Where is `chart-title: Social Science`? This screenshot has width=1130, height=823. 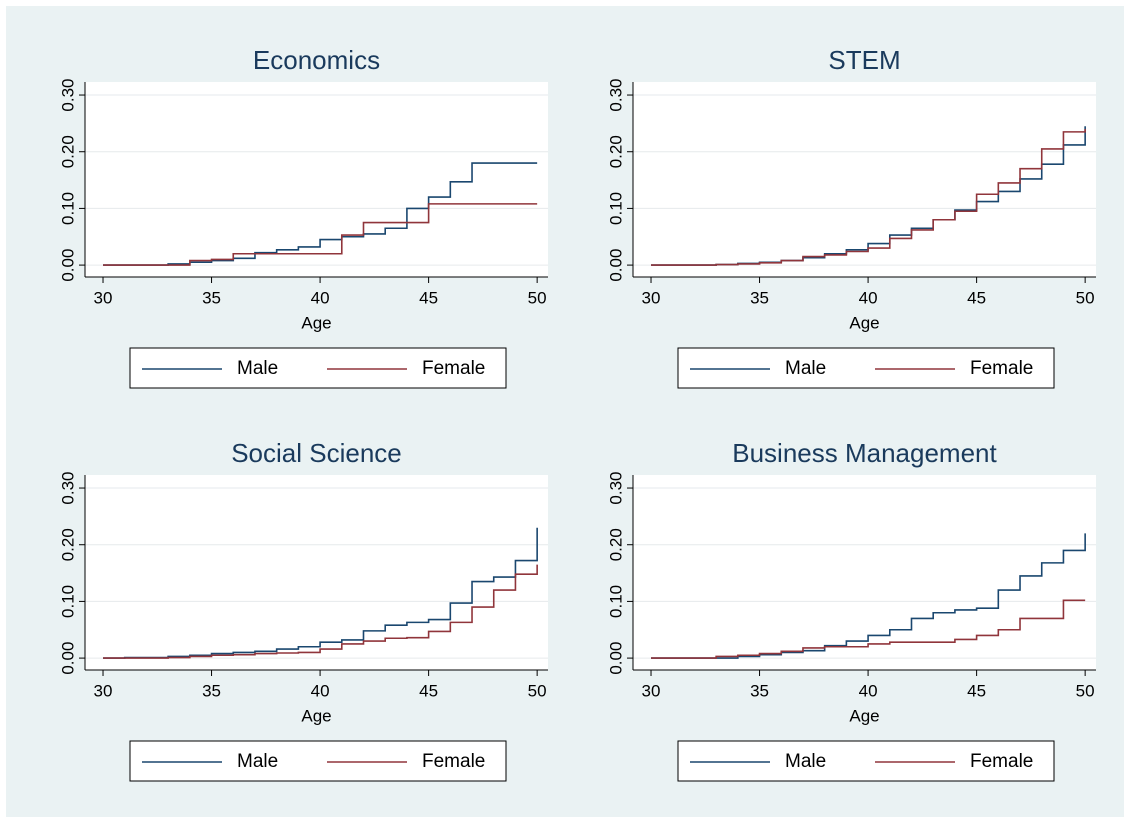
chart-title: Social Science is located at coordinates (316, 453).